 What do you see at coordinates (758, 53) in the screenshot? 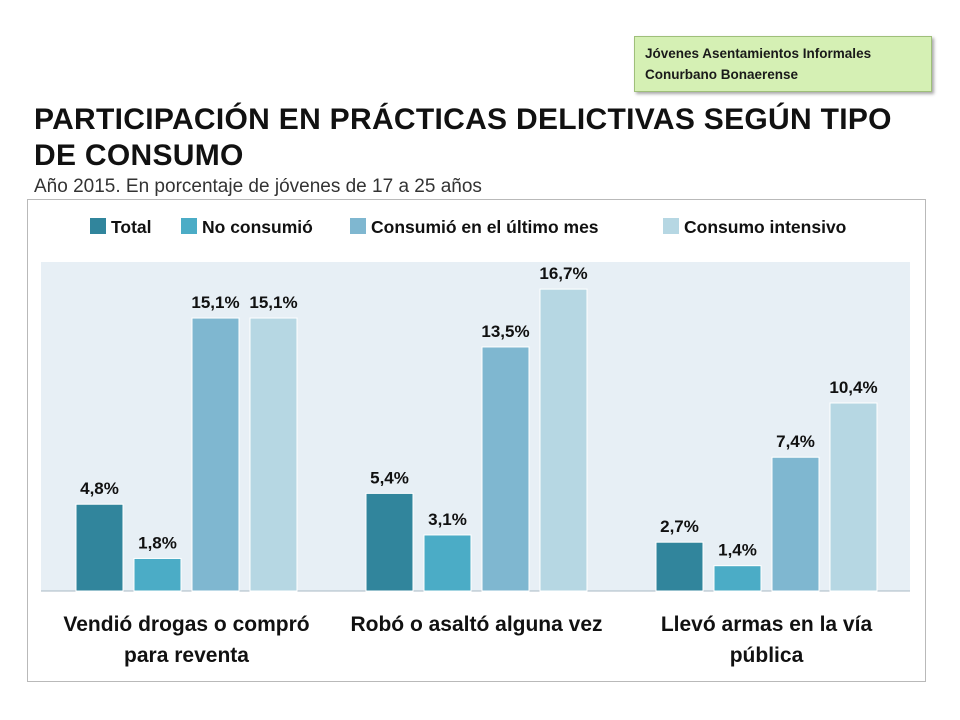
I see `source-line-1: Jóvenes Asentamientos Informales` at bounding box center [758, 53].